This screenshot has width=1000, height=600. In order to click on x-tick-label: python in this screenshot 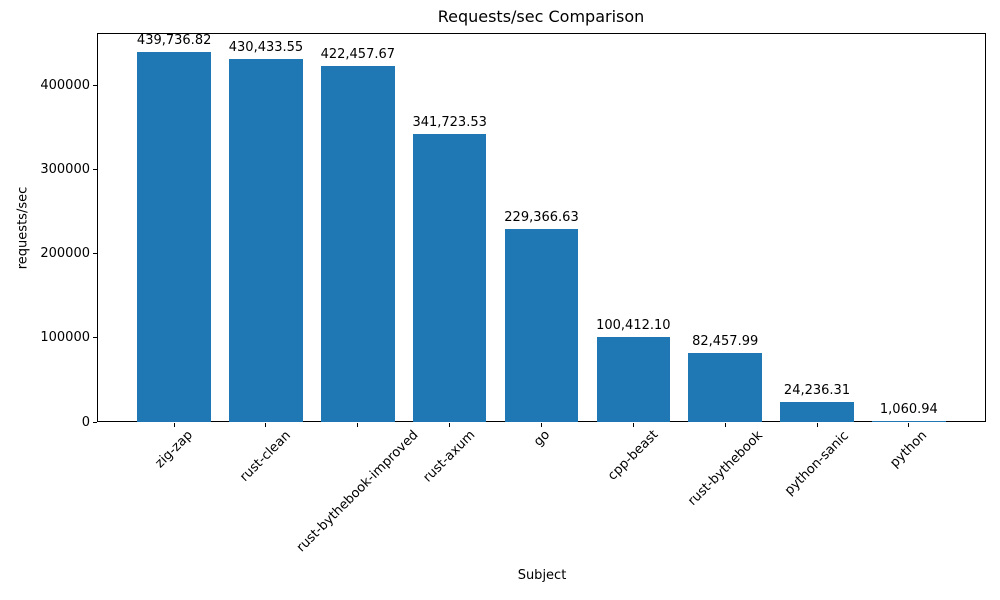, I will do `click(909, 449)`.